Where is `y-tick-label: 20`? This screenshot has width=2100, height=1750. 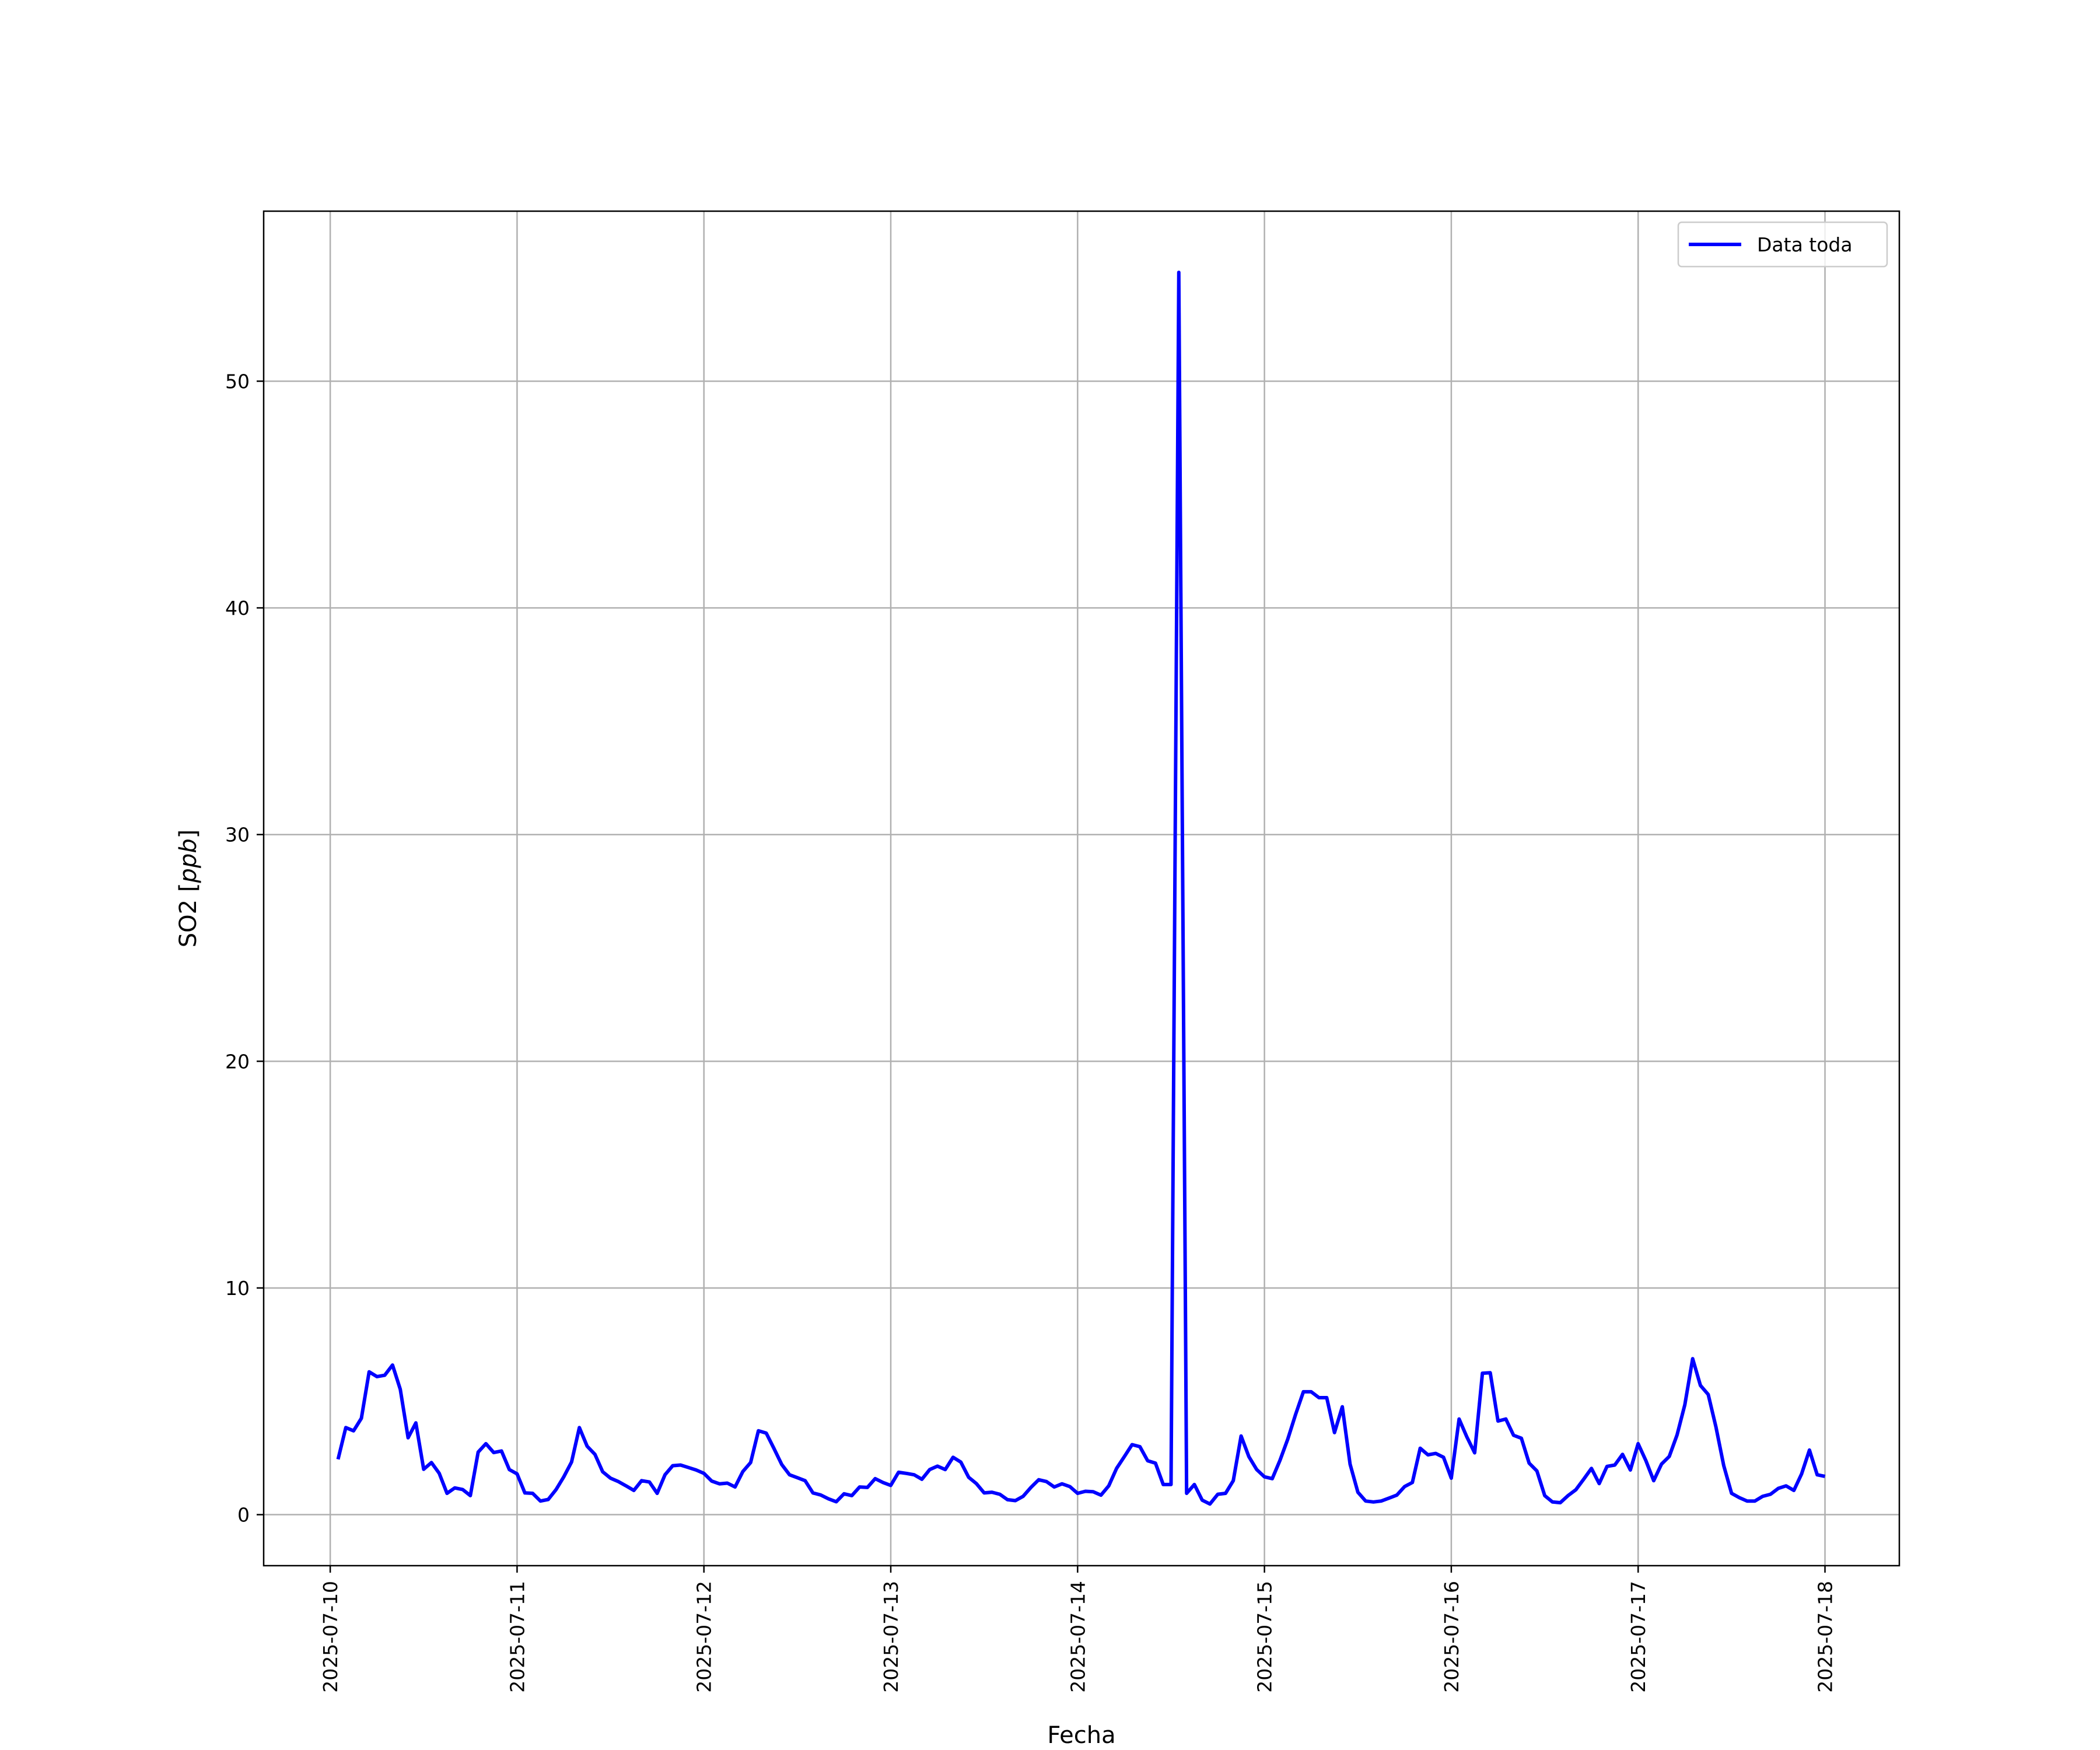
y-tick-label: 20 is located at coordinates (237, 1061).